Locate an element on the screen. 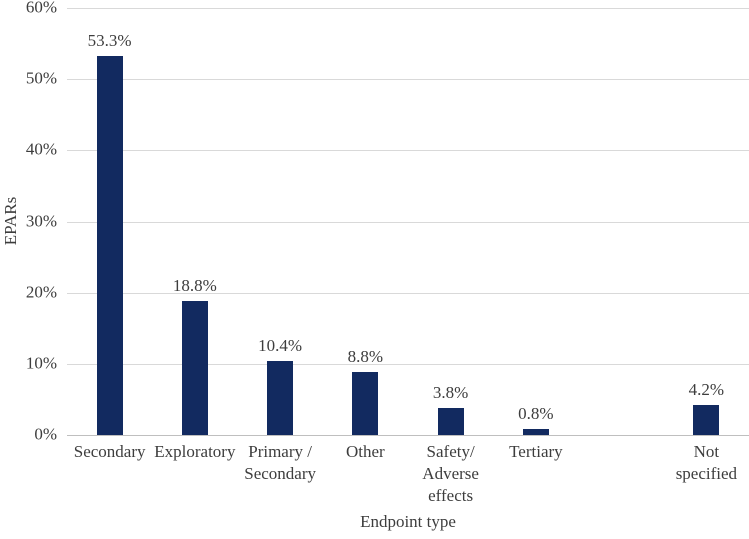 The width and height of the screenshot is (749, 539). y-tick-label: 50% is located at coordinates (41, 78).